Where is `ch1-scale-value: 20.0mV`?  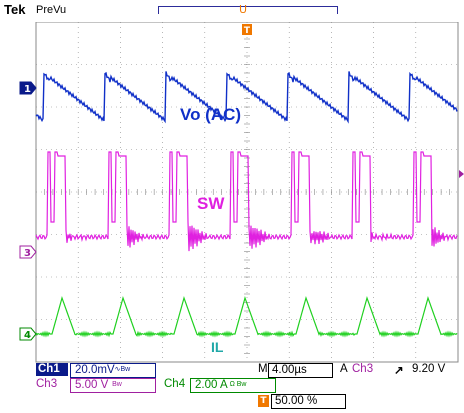 ch1-scale-value: 20.0mV is located at coordinates (95, 370).